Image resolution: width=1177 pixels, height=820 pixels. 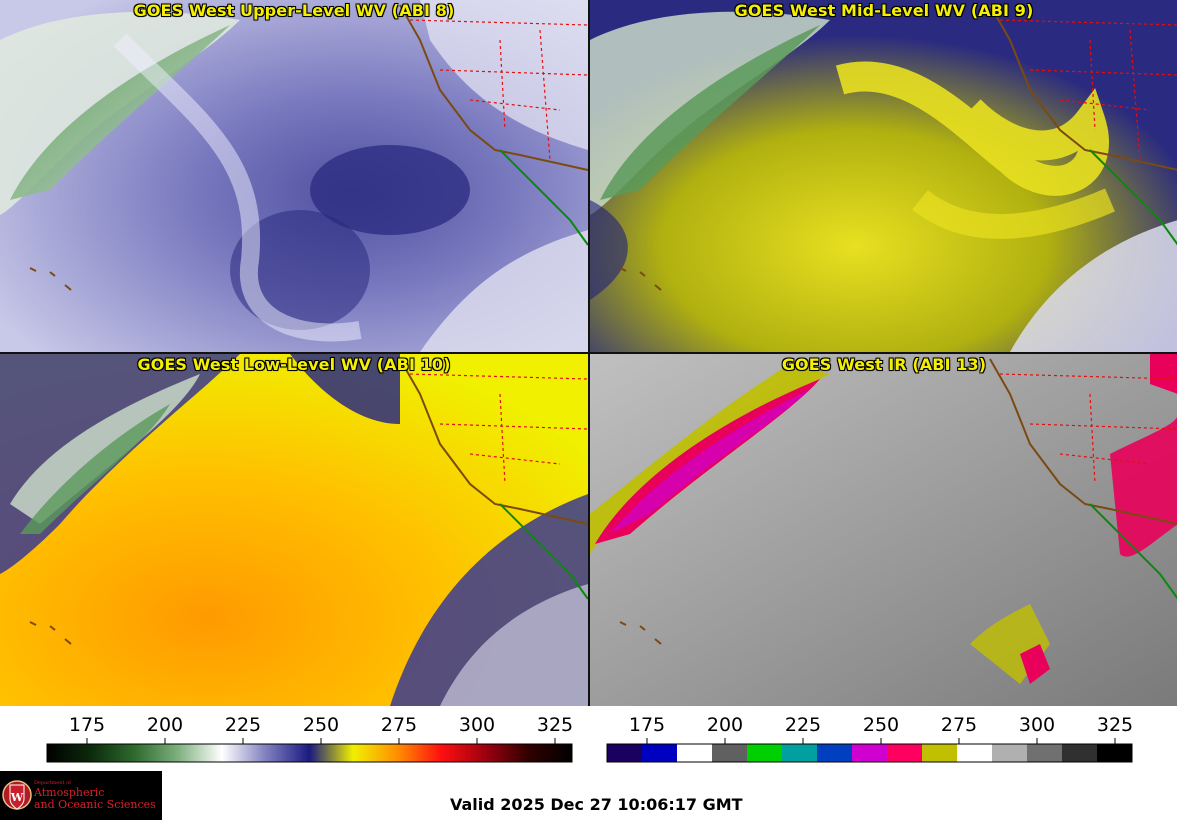 I want to click on panel-title: GOES West Upper-Level WV (ABI 8), so click(x=294, y=10).